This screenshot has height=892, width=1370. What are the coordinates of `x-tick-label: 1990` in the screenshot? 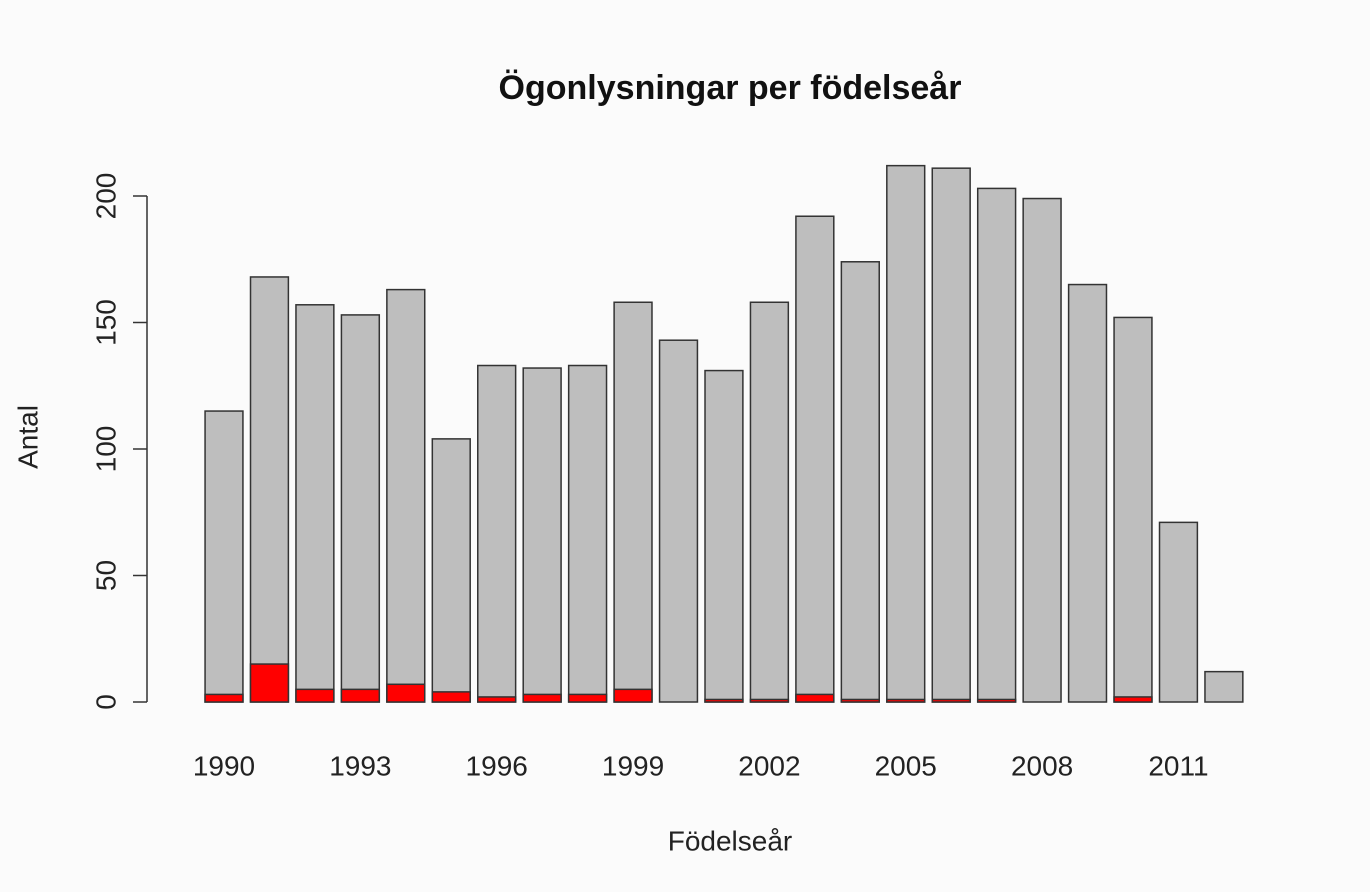 It's located at (224, 765).